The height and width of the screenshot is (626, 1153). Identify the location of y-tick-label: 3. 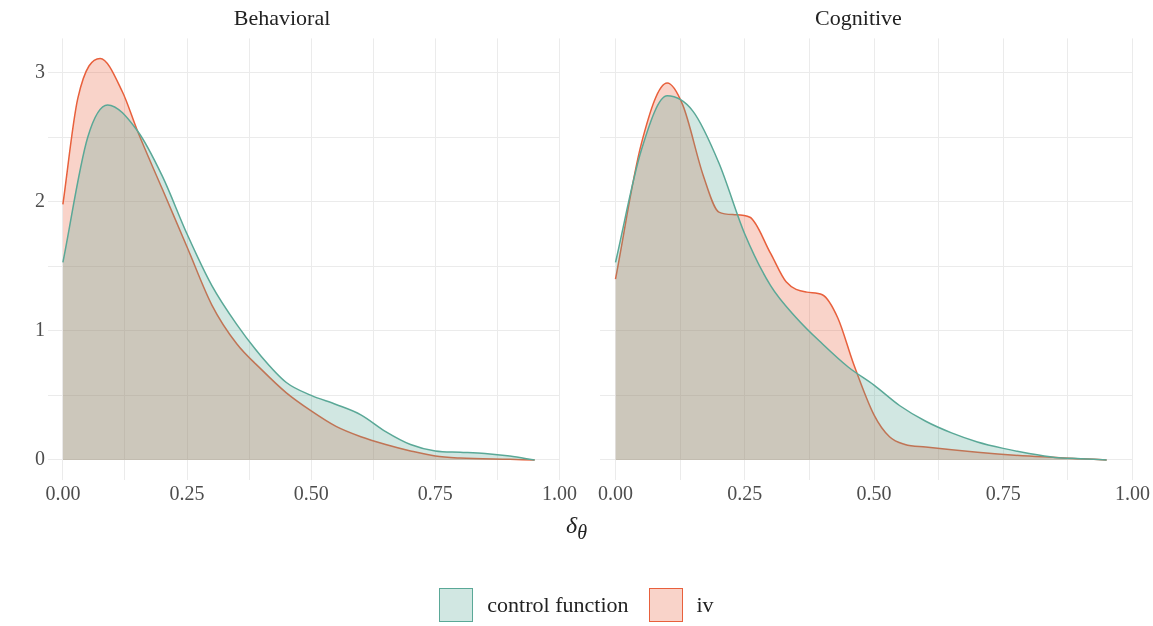
(40, 70).